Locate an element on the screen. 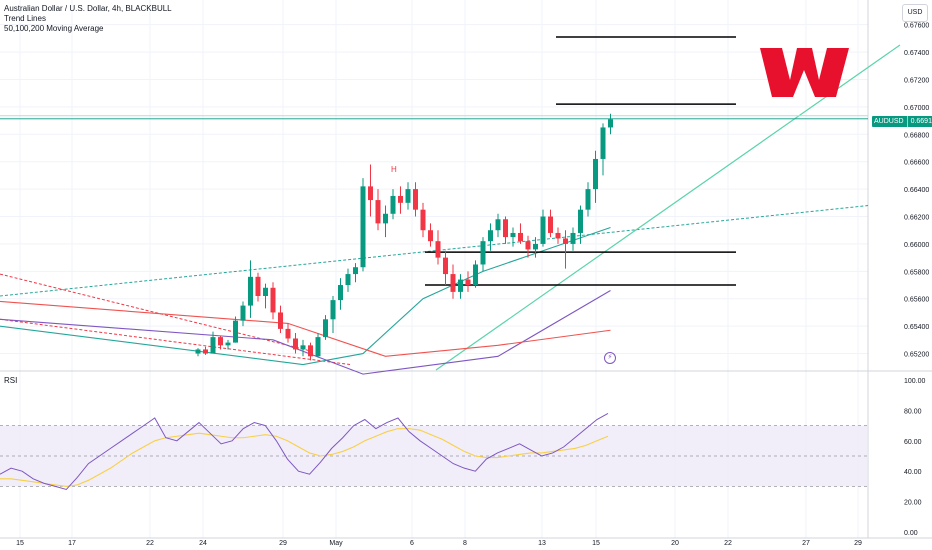 The height and width of the screenshot is (550, 932). rsi-tick-label: 20.00 is located at coordinates (913, 503).